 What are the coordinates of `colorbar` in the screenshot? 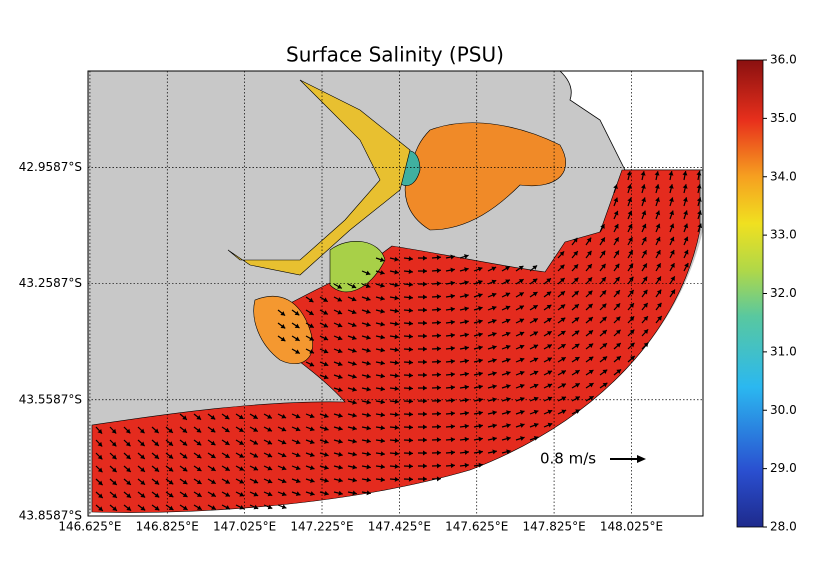 It's located at (750, 293).